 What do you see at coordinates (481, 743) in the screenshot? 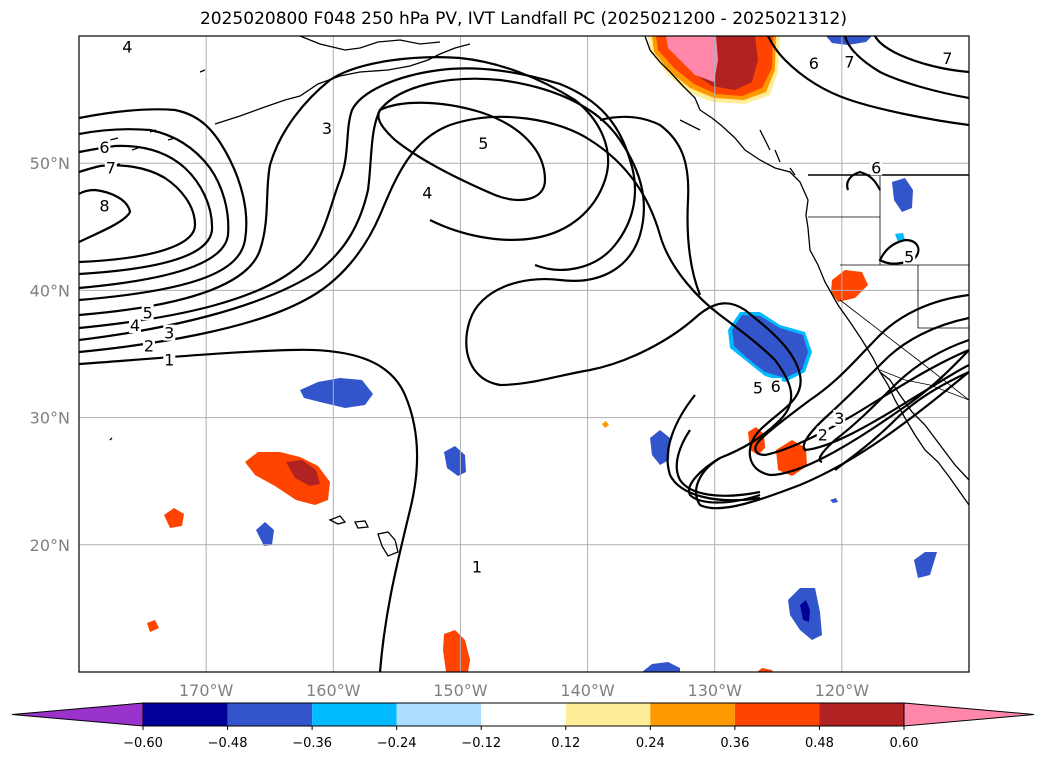
I see `colorbar-tick-label: −0.12` at bounding box center [481, 743].